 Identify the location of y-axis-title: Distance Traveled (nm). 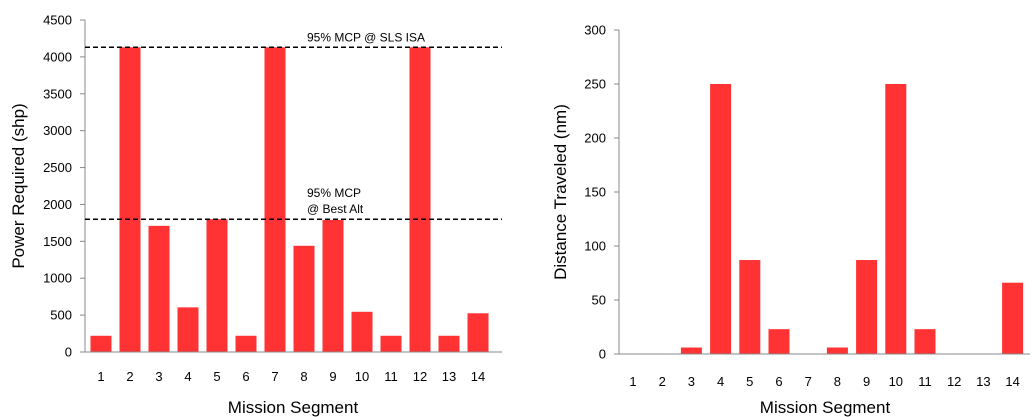
(560, 192).